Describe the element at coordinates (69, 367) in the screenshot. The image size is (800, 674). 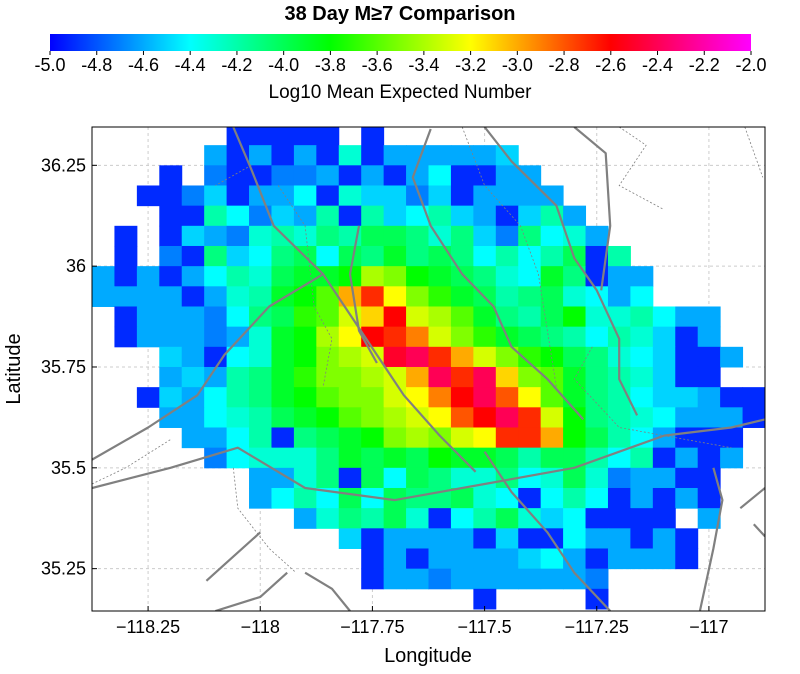
I see `y-axis-ticks: 35.25 35.5 35.75 36 36.25` at that location.